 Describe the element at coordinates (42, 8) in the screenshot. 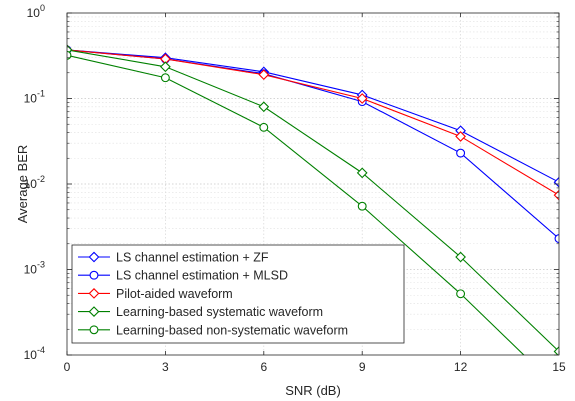

I see `y-tick-exponent: 0` at that location.